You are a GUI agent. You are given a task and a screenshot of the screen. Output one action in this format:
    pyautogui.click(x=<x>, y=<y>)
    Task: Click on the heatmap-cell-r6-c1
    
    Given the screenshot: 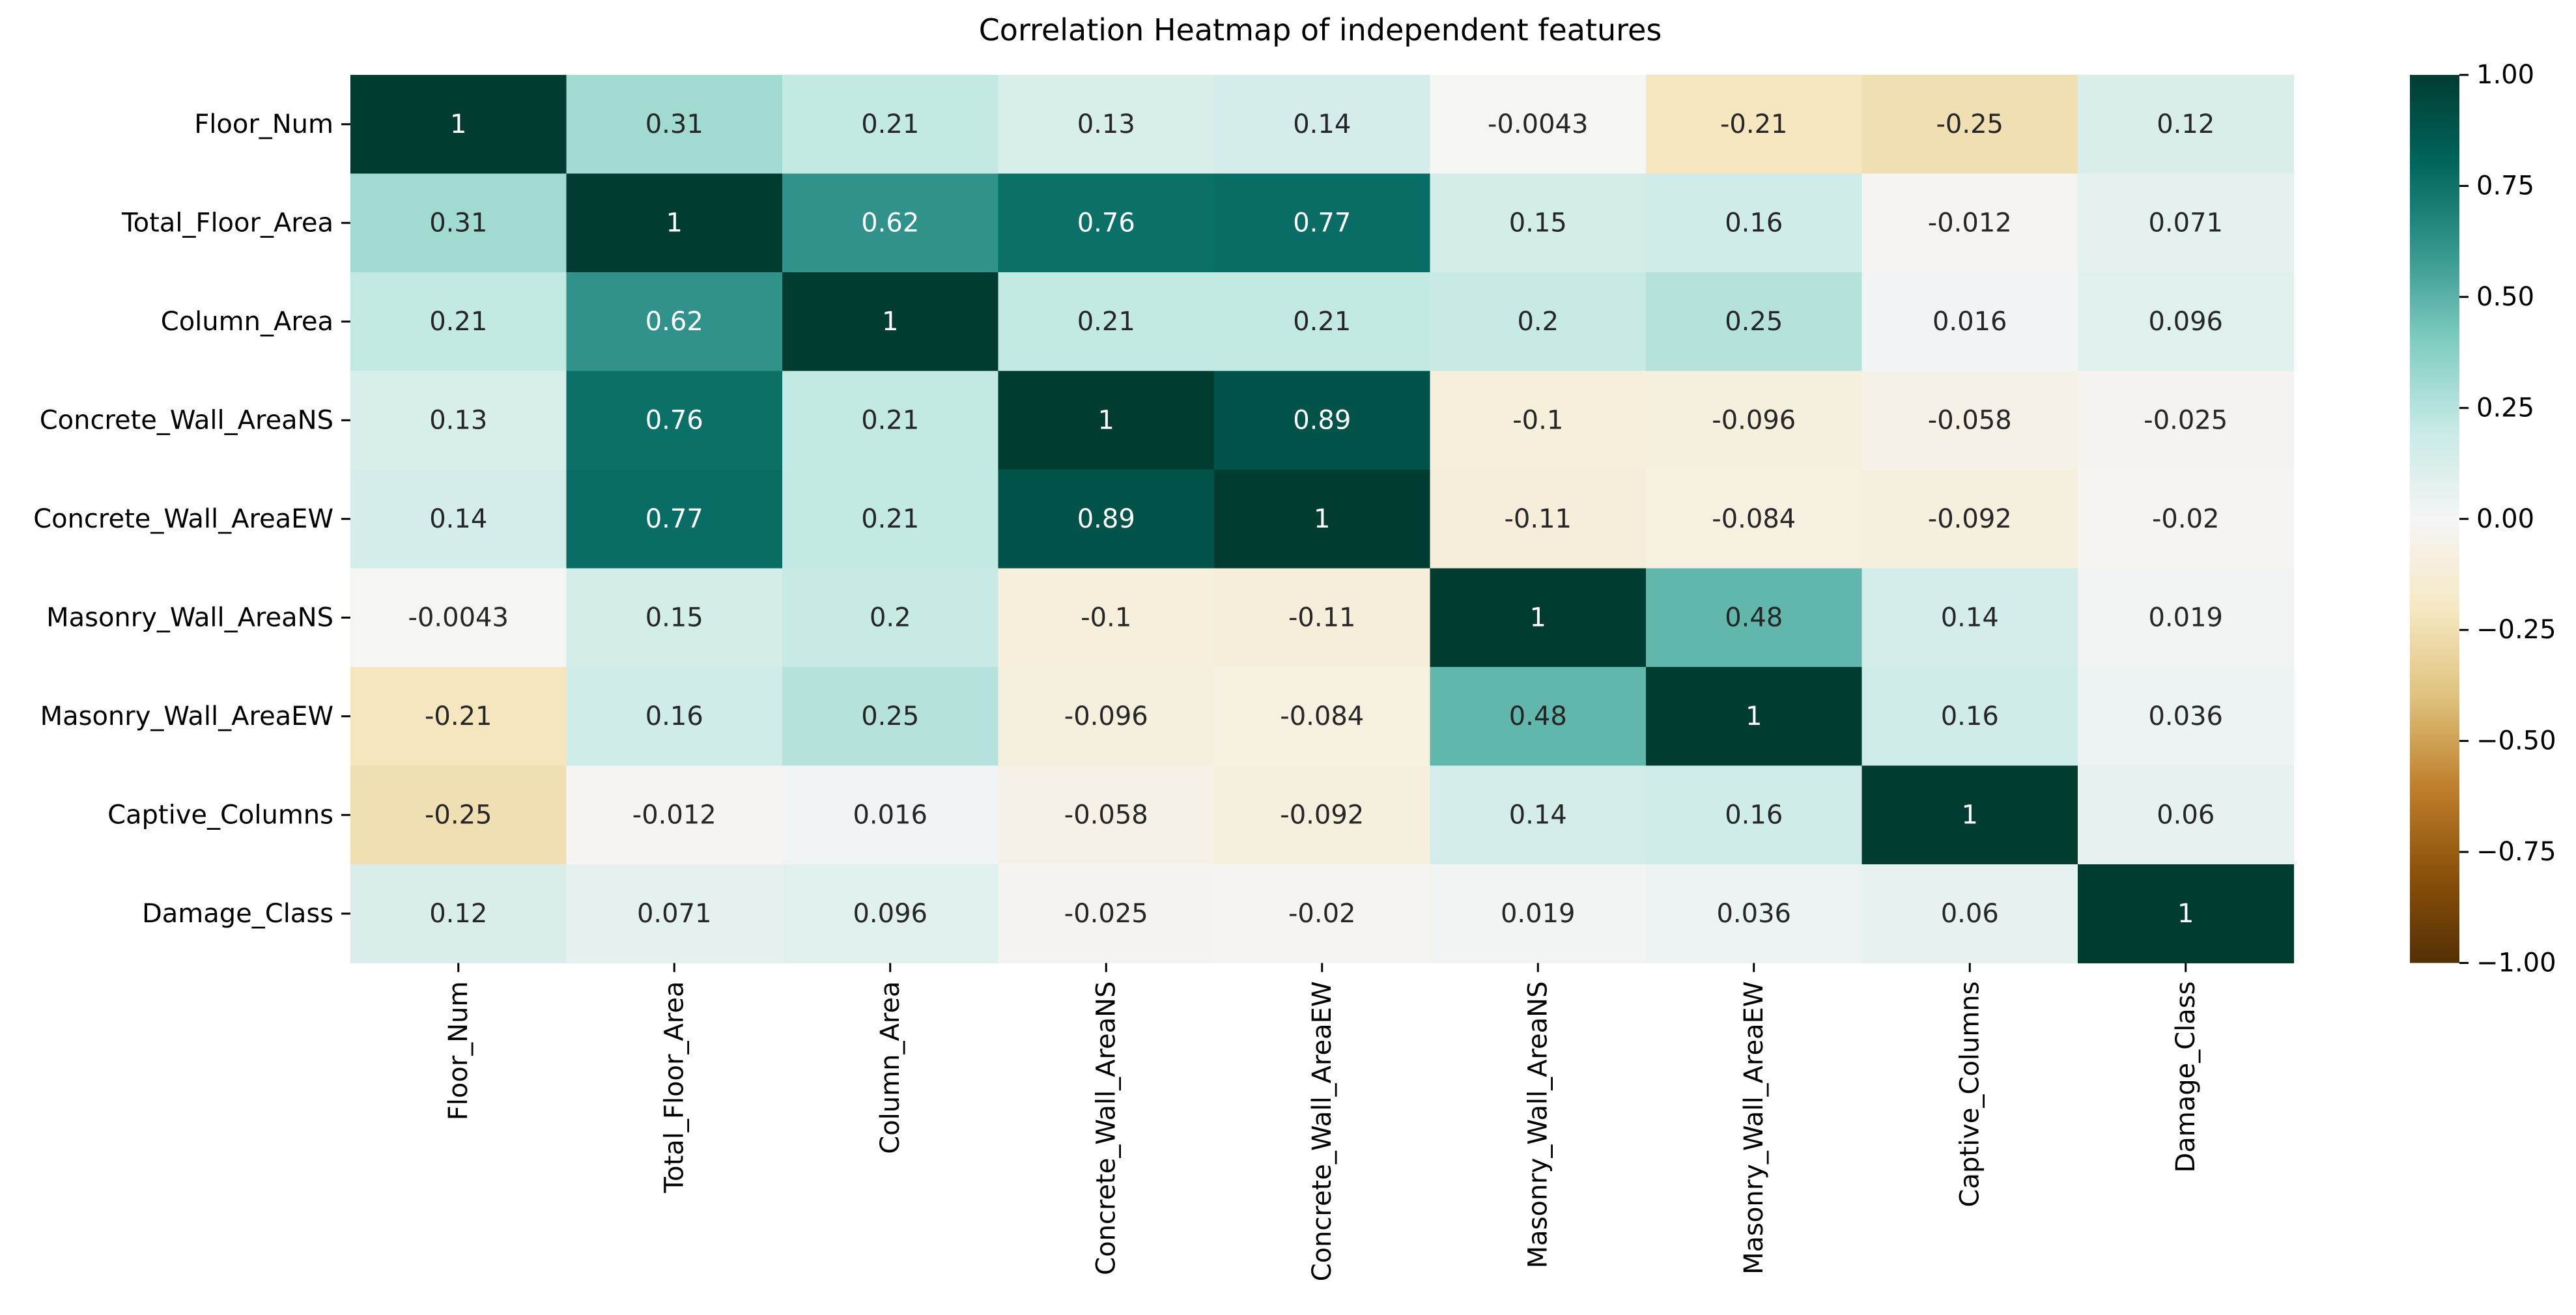 What is the action you would take?
    pyautogui.click(x=674, y=717)
    